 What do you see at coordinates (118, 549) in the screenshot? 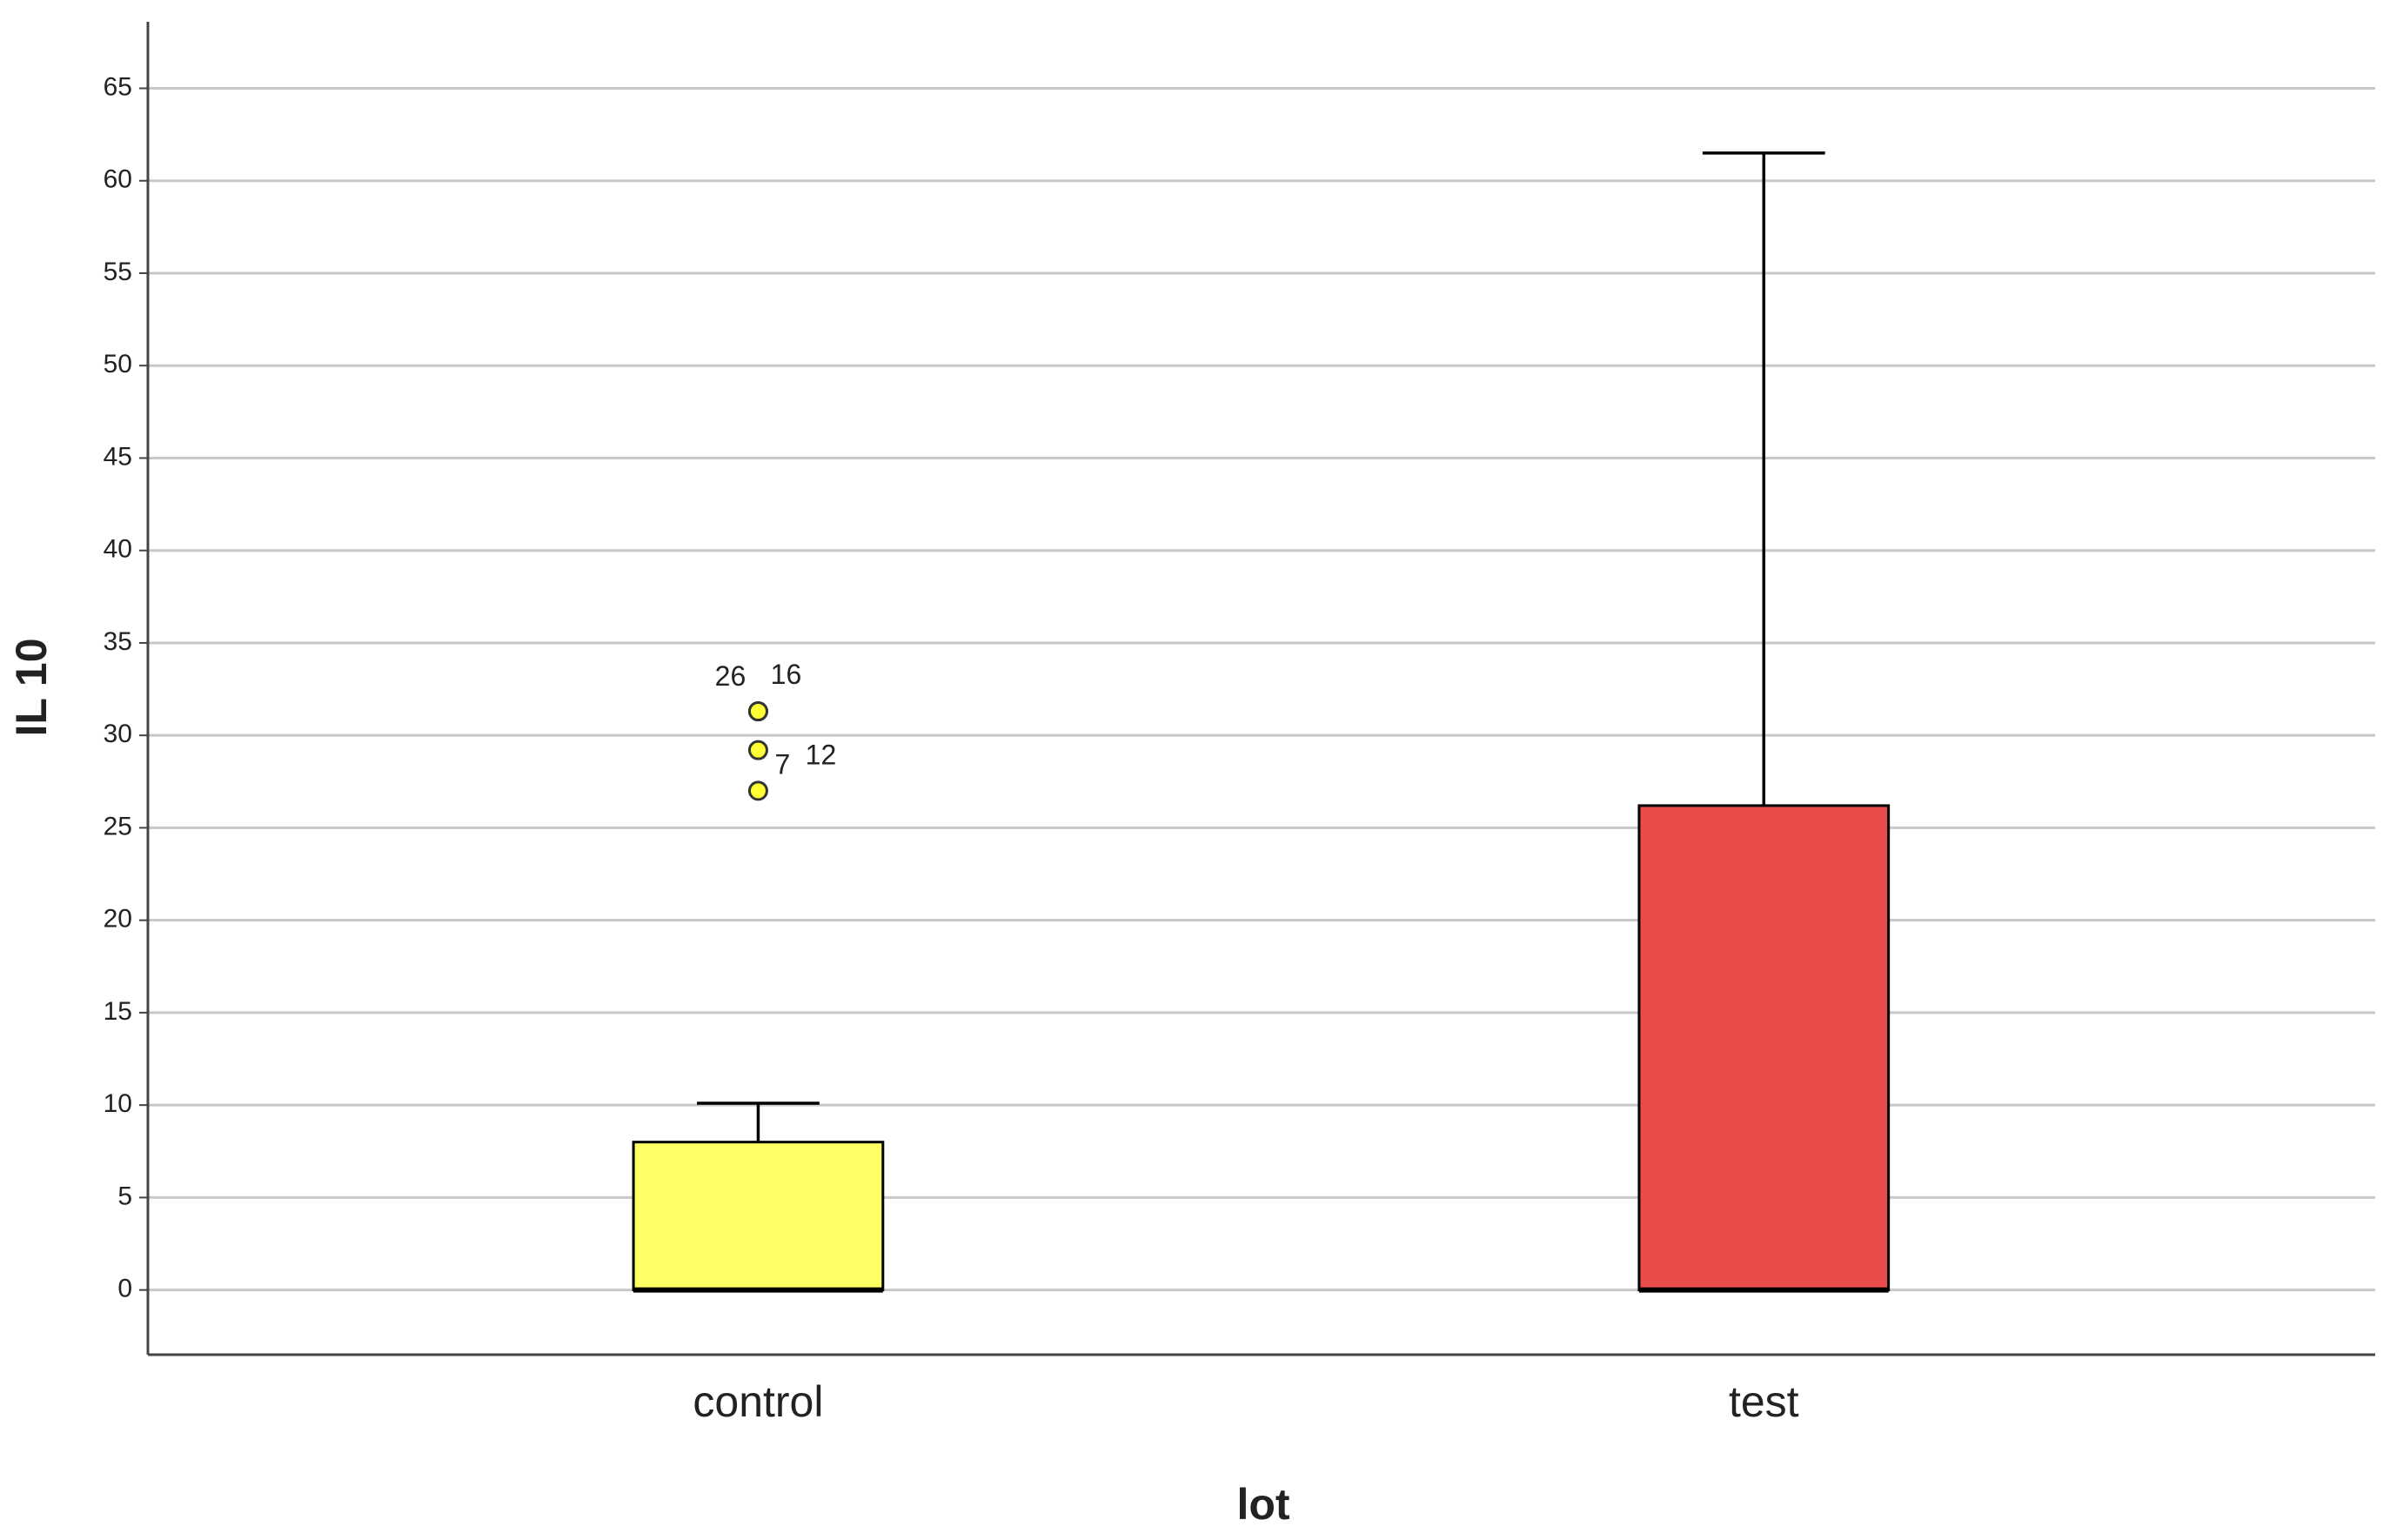
I see `y-tick-label: 40` at bounding box center [118, 549].